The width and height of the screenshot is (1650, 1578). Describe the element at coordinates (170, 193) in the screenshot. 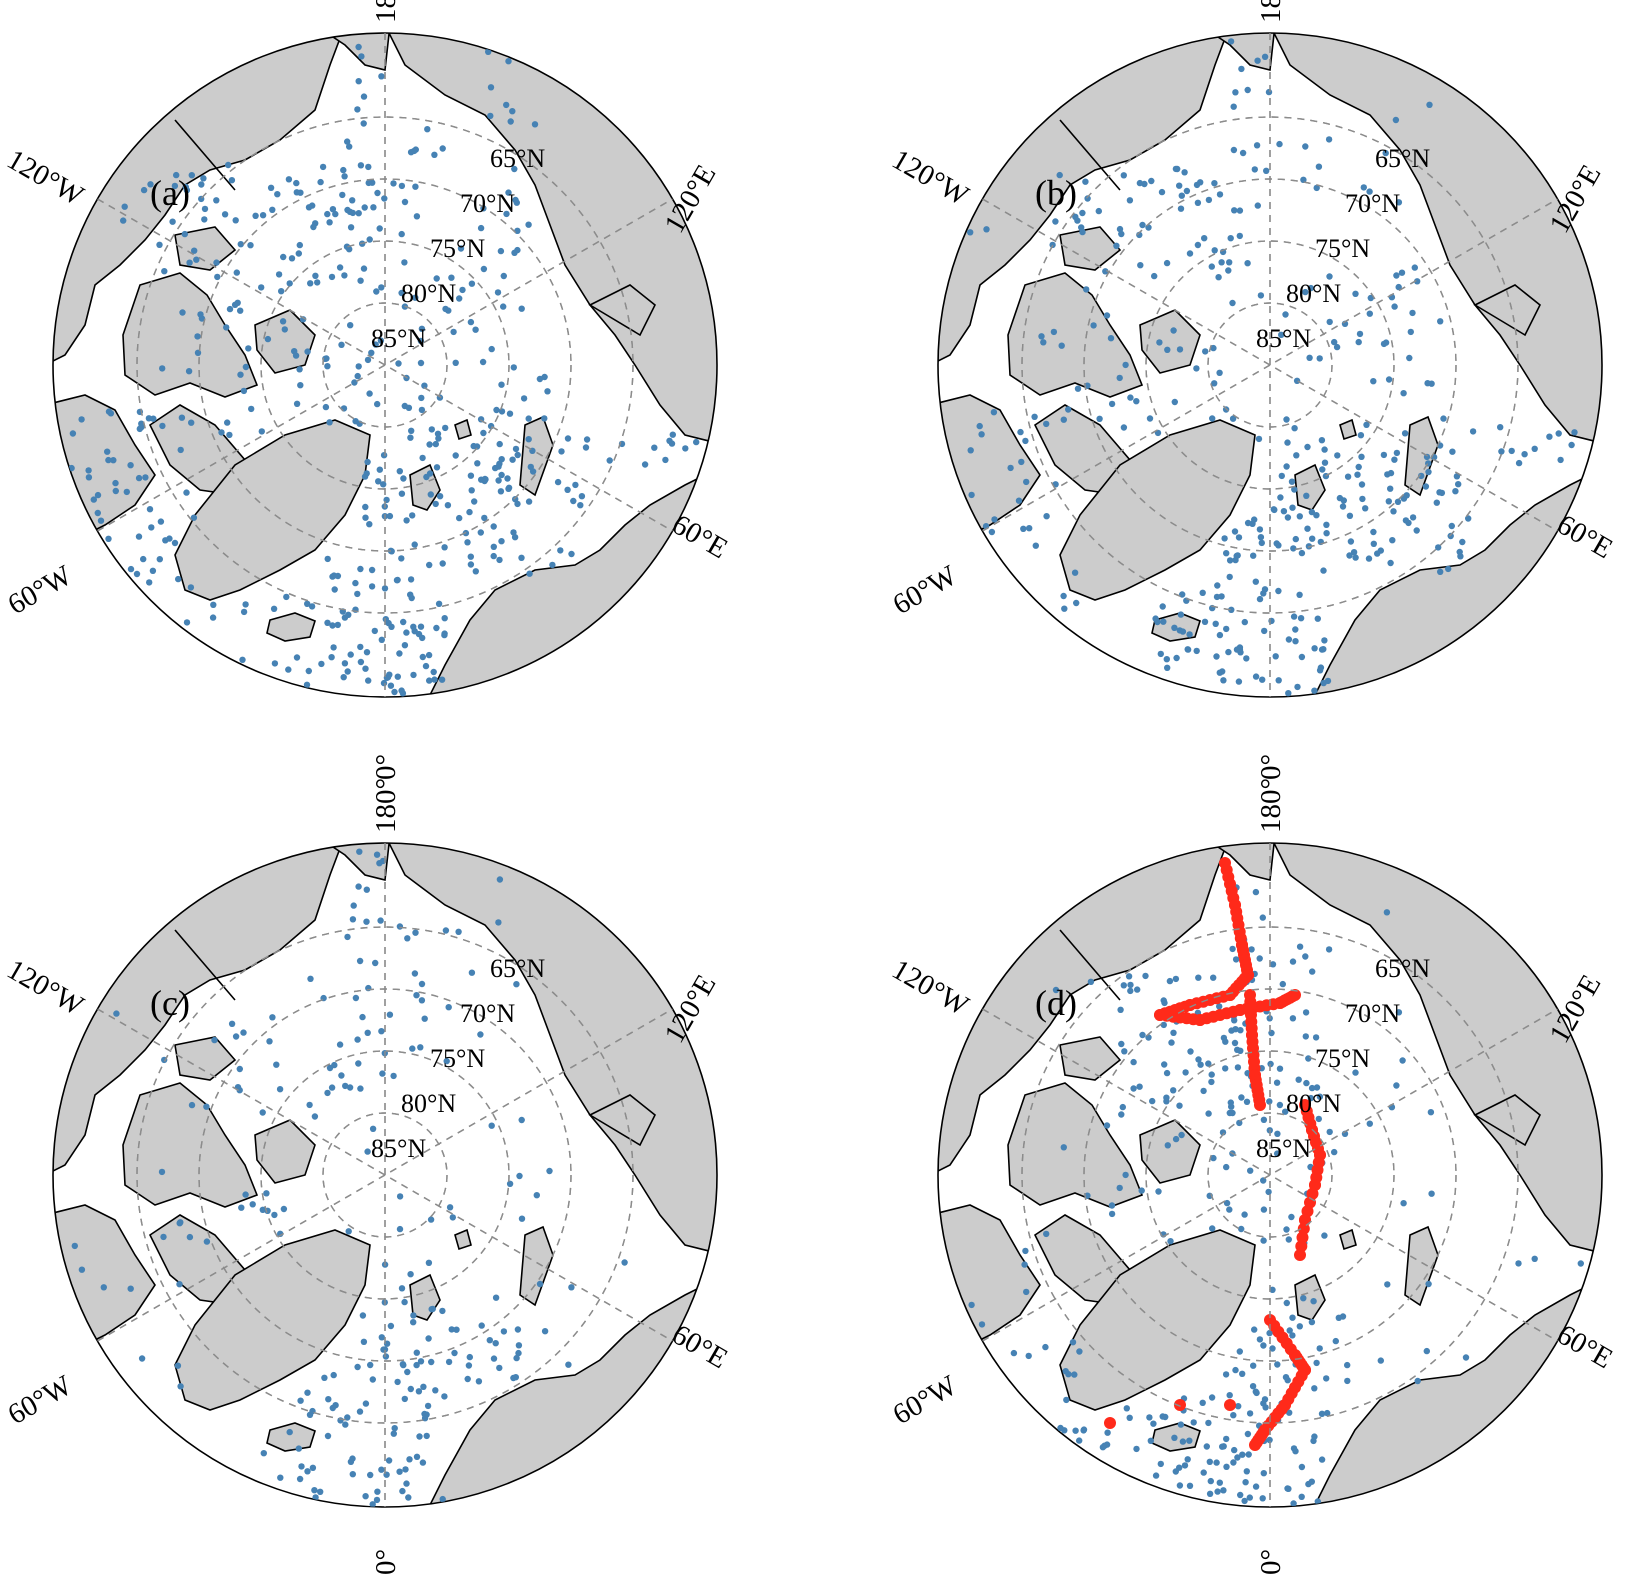

I see `panel-tag: (a)` at that location.